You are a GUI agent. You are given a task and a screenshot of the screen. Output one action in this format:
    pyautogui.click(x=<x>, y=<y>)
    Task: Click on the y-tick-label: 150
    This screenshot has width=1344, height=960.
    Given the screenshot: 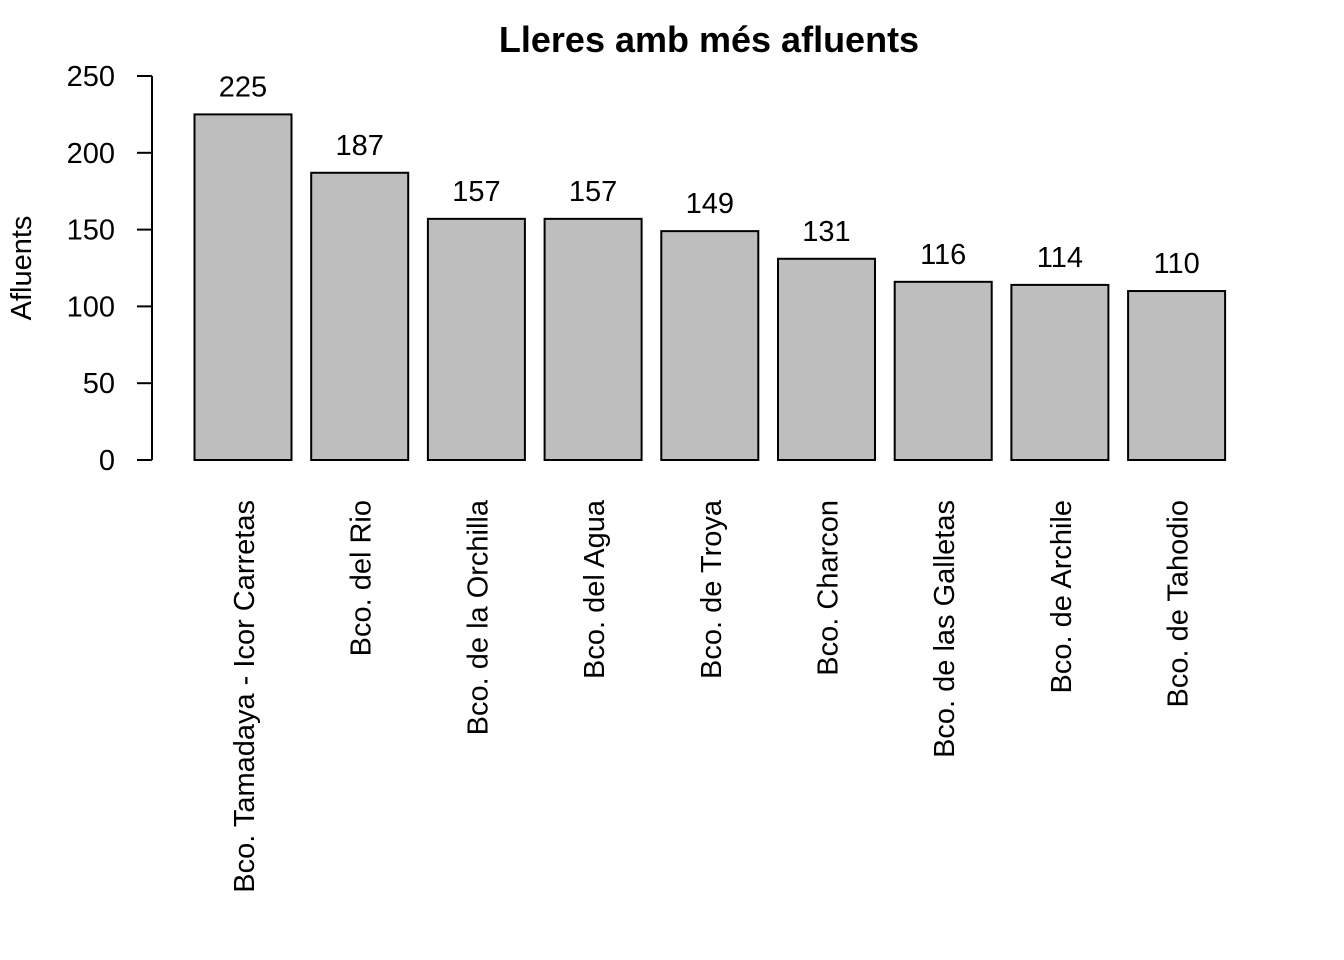 What is the action you would take?
    pyautogui.click(x=91, y=231)
    